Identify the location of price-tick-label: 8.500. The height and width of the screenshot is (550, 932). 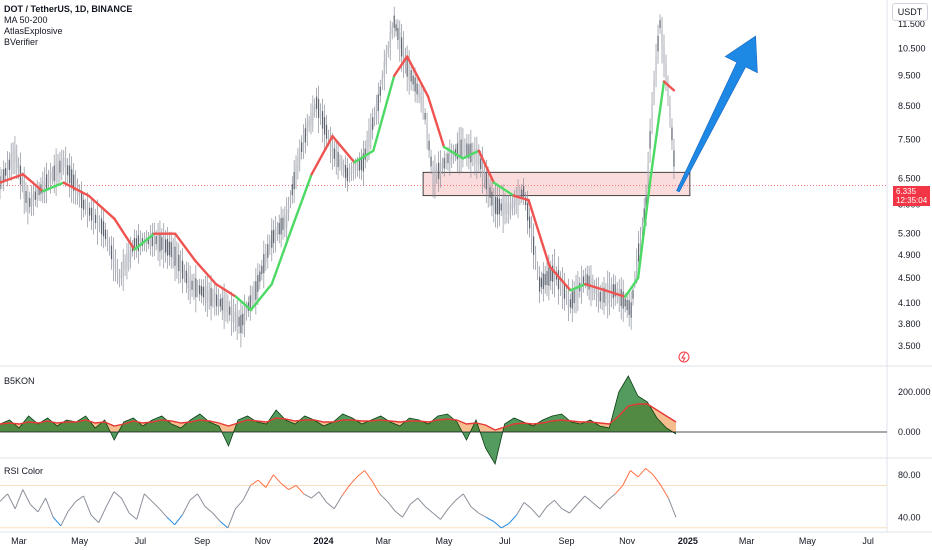
(909, 106).